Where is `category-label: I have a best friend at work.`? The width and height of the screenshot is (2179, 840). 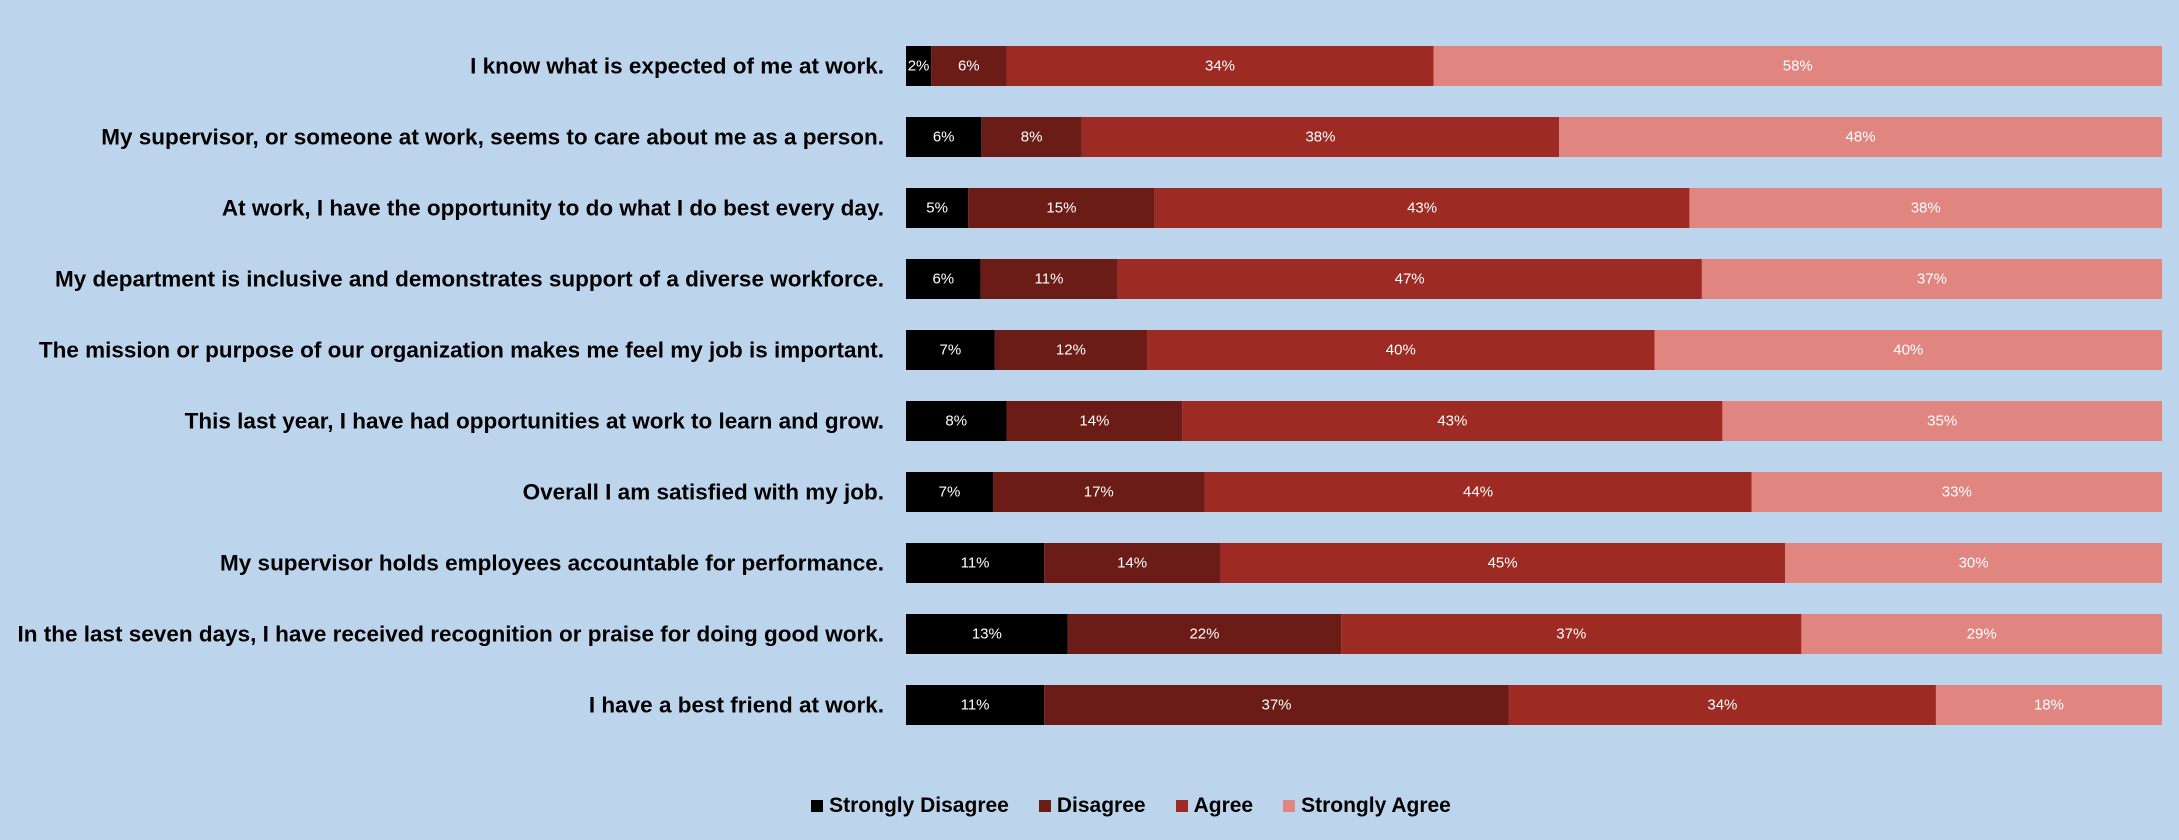 category-label: I have a best friend at work. is located at coordinates (736, 705).